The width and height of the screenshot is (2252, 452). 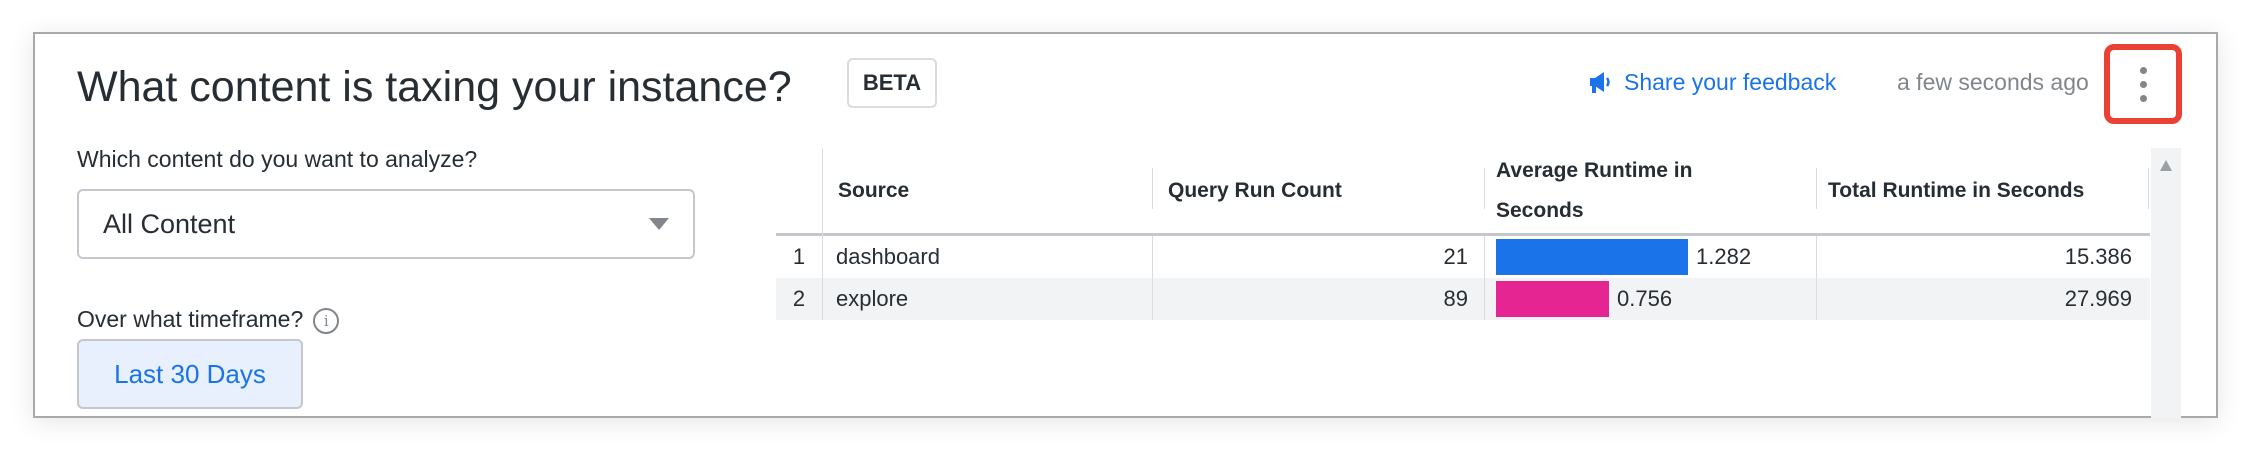 What do you see at coordinates (2098, 298) in the screenshot?
I see `total-runtime-cell: 27.969` at bounding box center [2098, 298].